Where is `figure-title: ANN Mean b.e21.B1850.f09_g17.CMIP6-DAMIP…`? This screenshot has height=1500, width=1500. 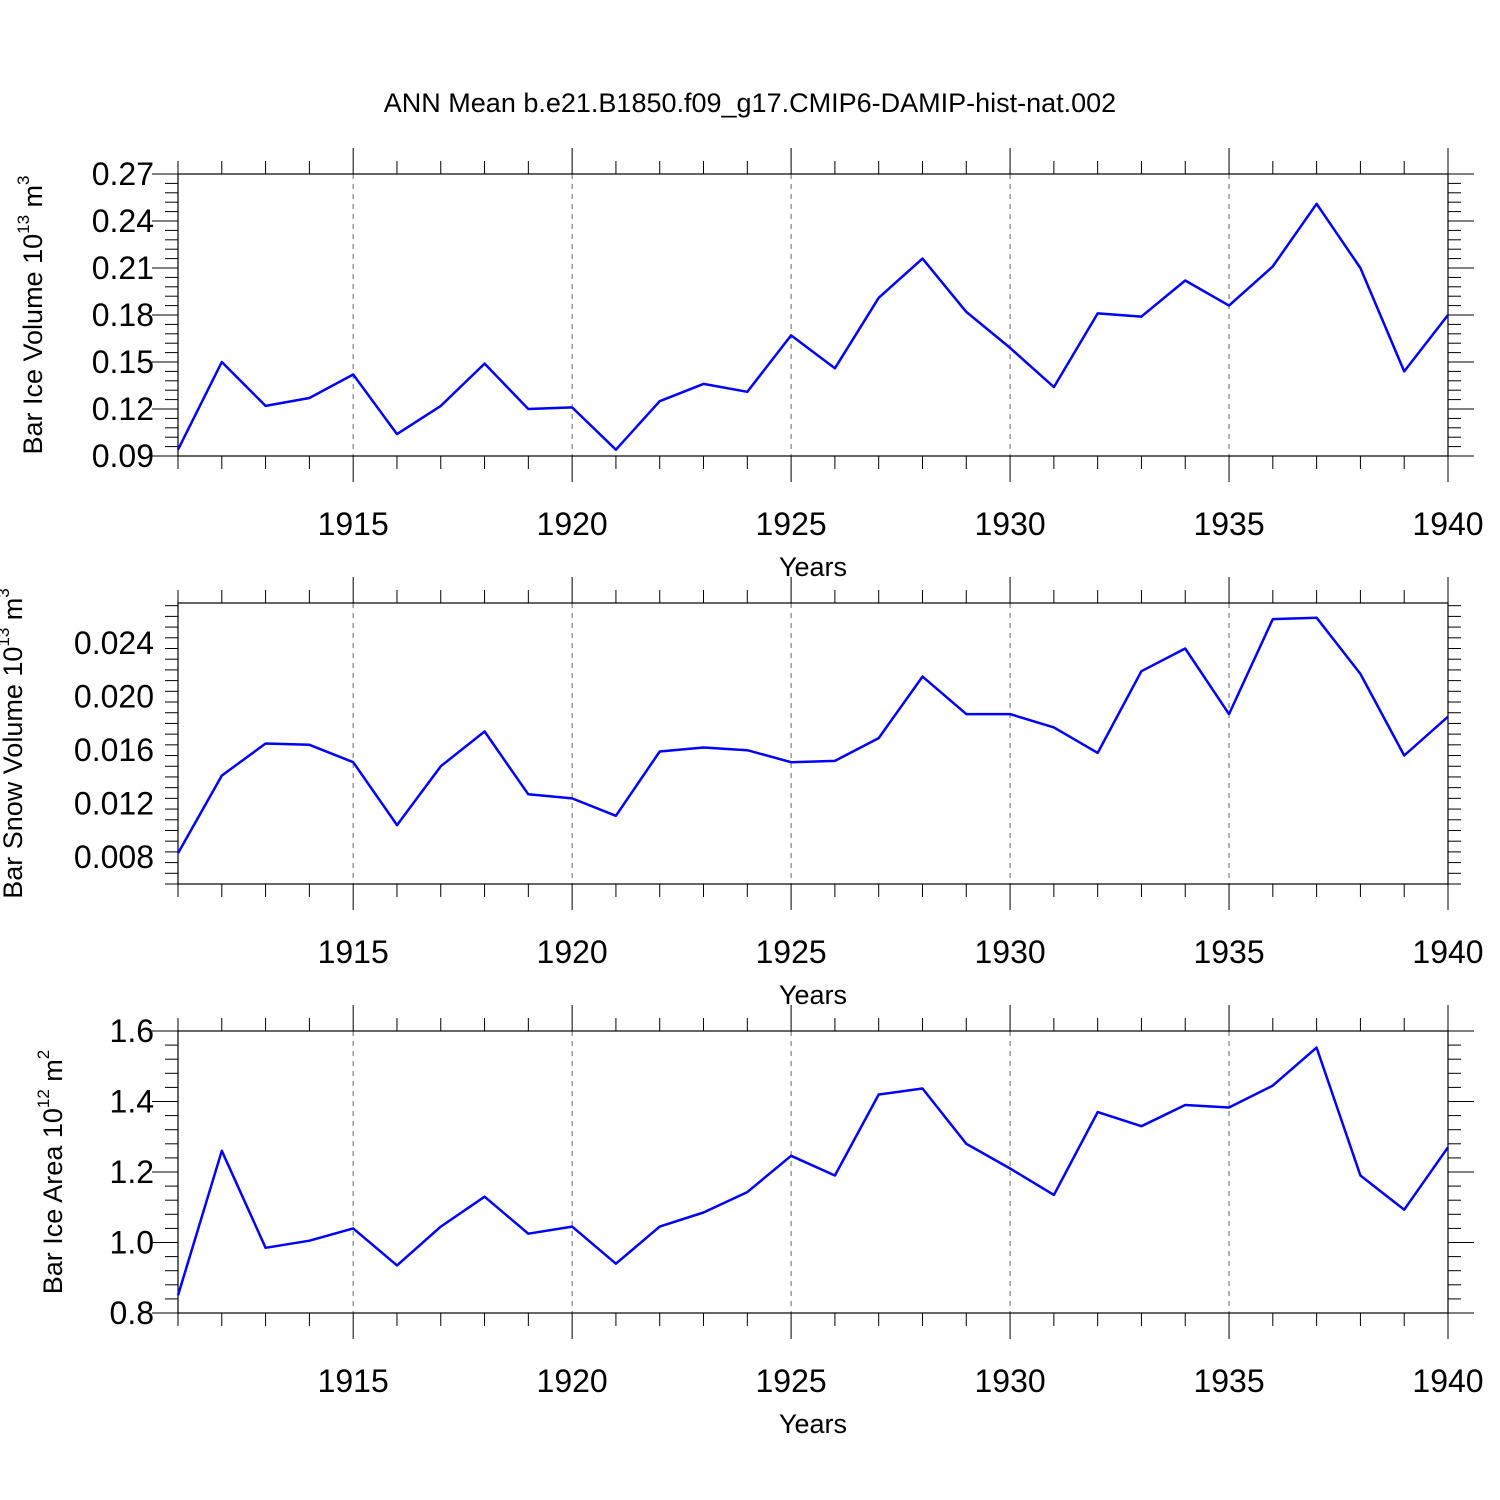 figure-title: ANN Mean b.e21.B1850.f09_g17.CMIP6-DAMIP… is located at coordinates (750, 103).